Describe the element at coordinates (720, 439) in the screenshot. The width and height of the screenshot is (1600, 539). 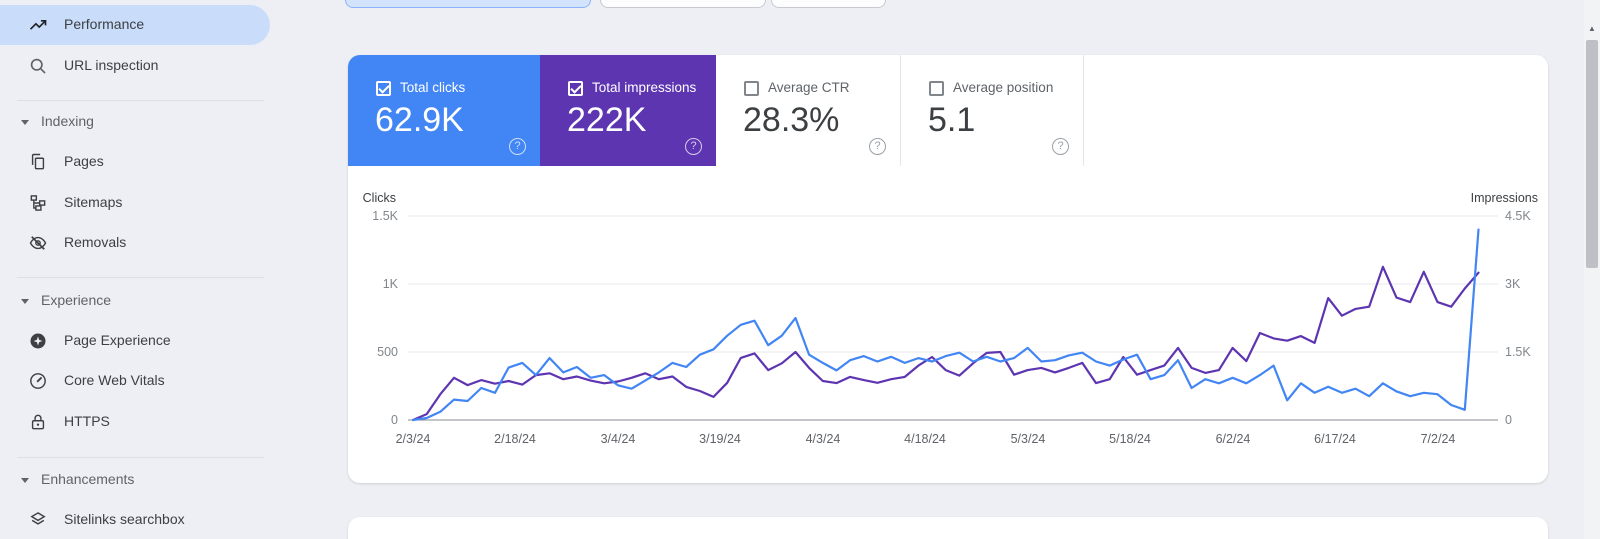
I see `x-axis-tick: 3/19/24` at that location.